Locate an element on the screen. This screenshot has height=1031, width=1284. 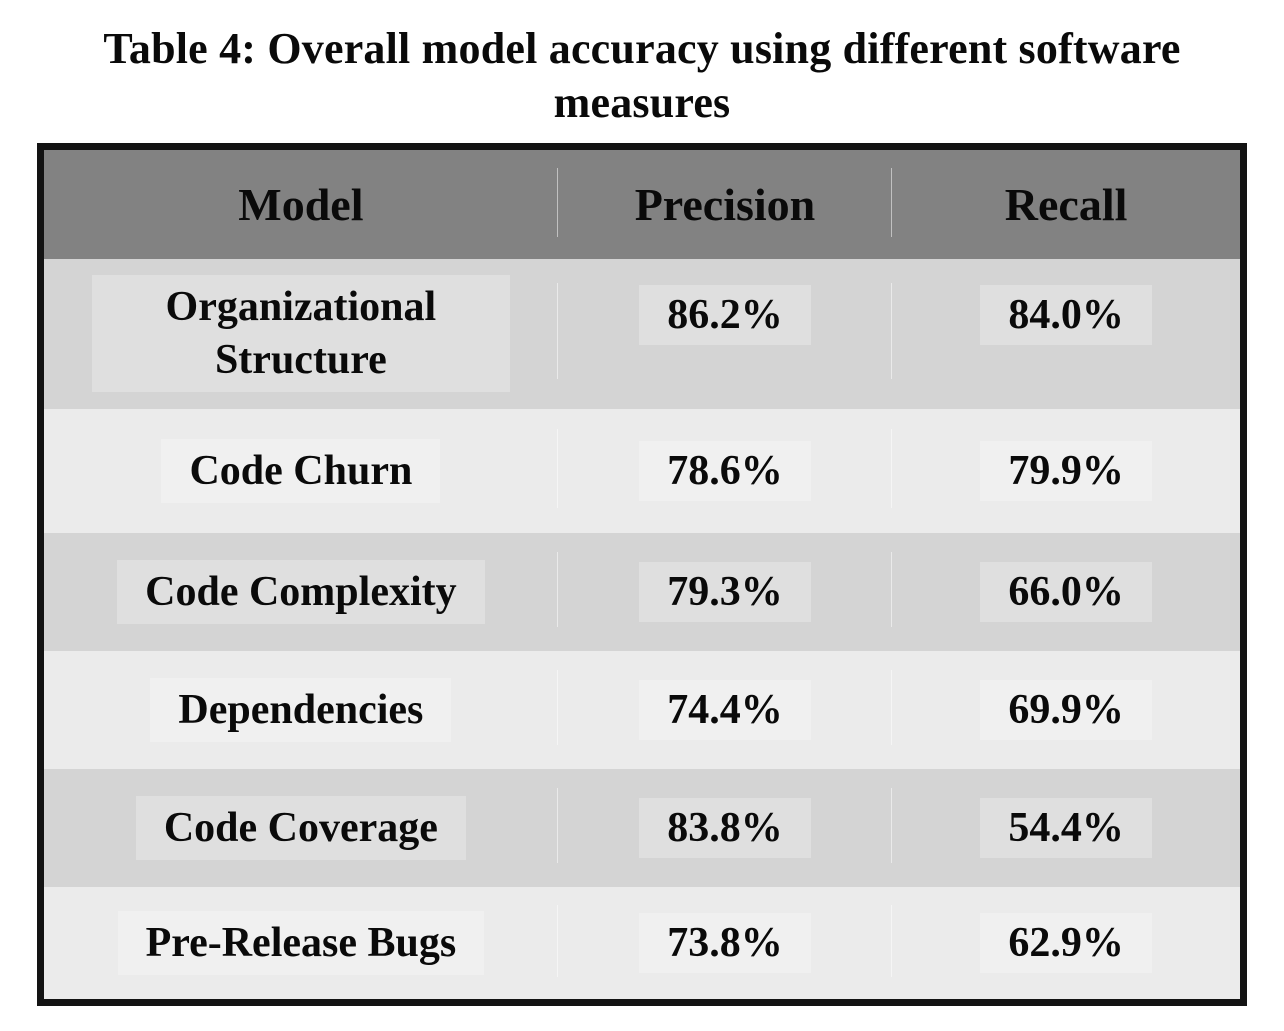
column-header-precision: Precision is located at coordinates (725, 202).